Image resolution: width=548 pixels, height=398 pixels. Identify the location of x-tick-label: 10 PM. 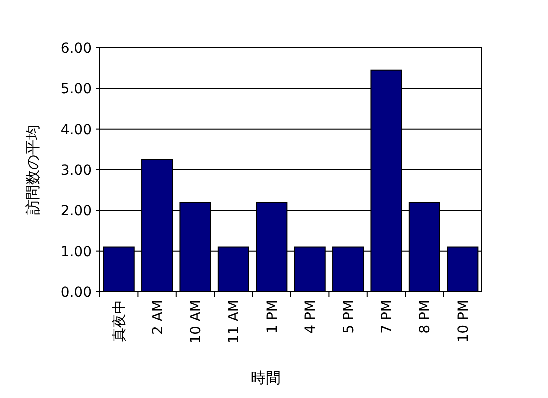
(464, 321).